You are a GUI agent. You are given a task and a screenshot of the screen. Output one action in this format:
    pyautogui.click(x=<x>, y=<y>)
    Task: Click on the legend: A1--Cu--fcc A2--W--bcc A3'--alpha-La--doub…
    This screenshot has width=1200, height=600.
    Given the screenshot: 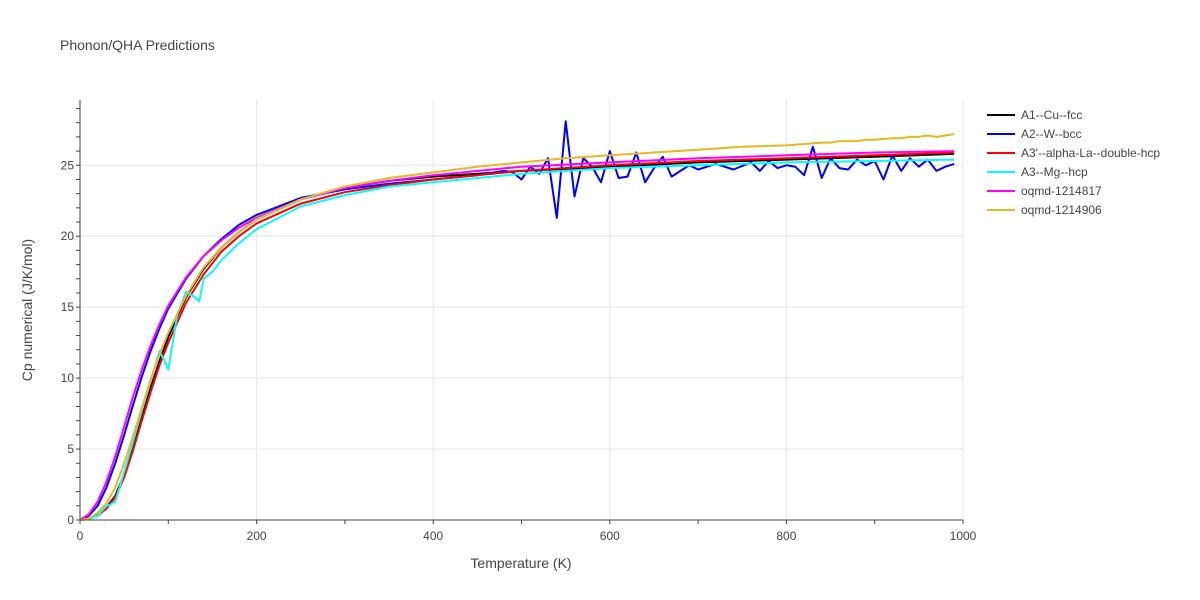 What is the action you would take?
    pyautogui.click(x=1073, y=162)
    